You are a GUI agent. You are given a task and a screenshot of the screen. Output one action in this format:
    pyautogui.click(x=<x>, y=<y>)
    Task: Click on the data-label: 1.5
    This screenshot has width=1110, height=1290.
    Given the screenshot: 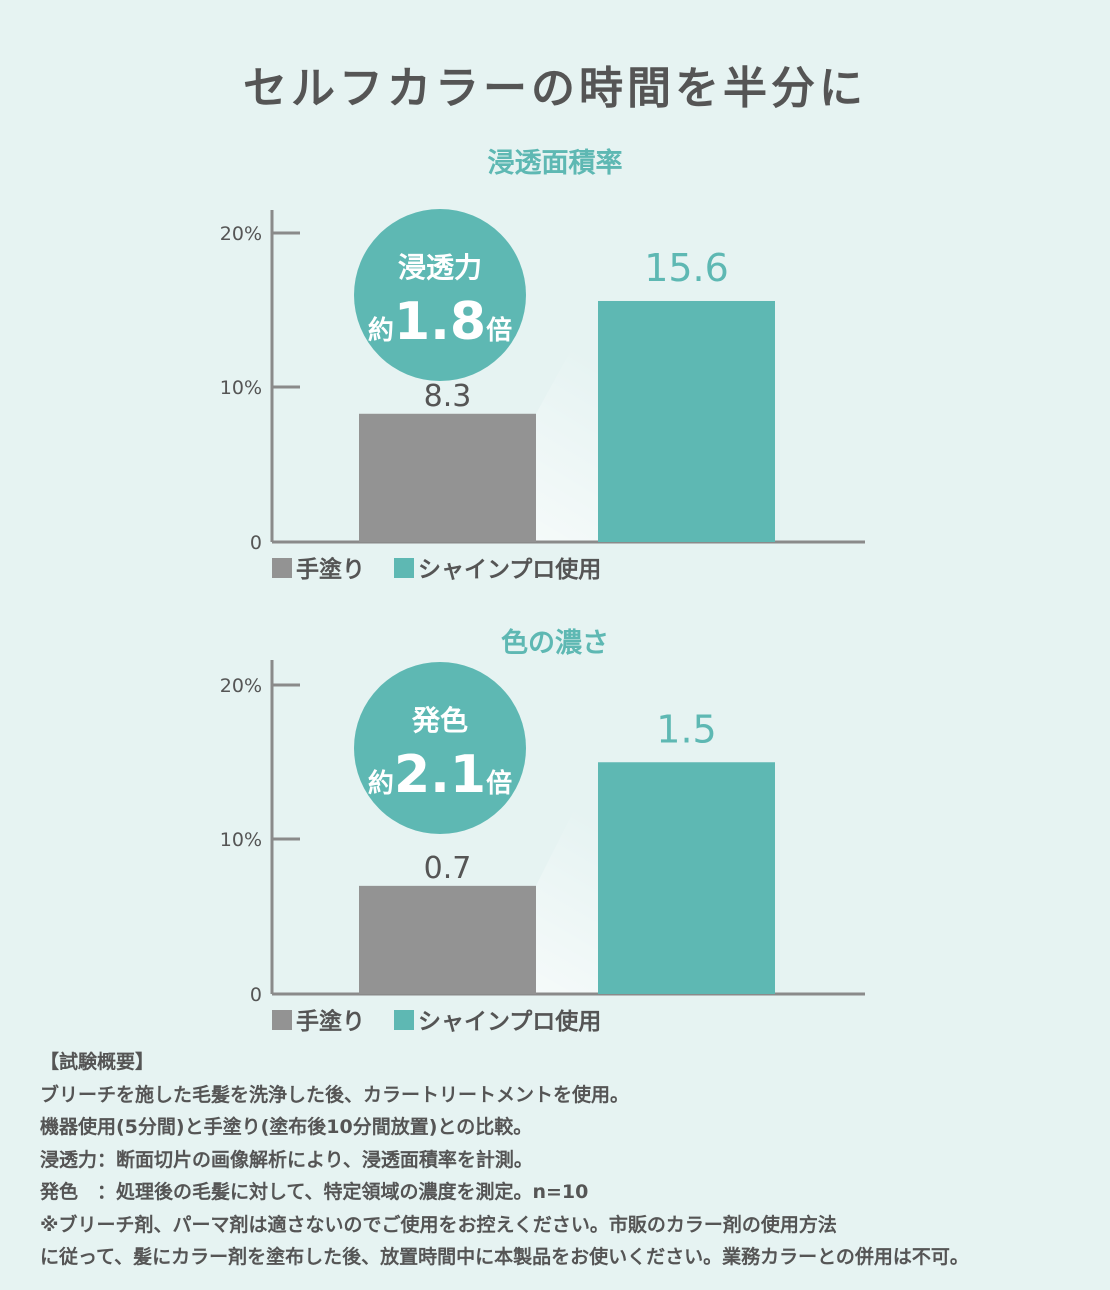 What is the action you would take?
    pyautogui.click(x=686, y=729)
    